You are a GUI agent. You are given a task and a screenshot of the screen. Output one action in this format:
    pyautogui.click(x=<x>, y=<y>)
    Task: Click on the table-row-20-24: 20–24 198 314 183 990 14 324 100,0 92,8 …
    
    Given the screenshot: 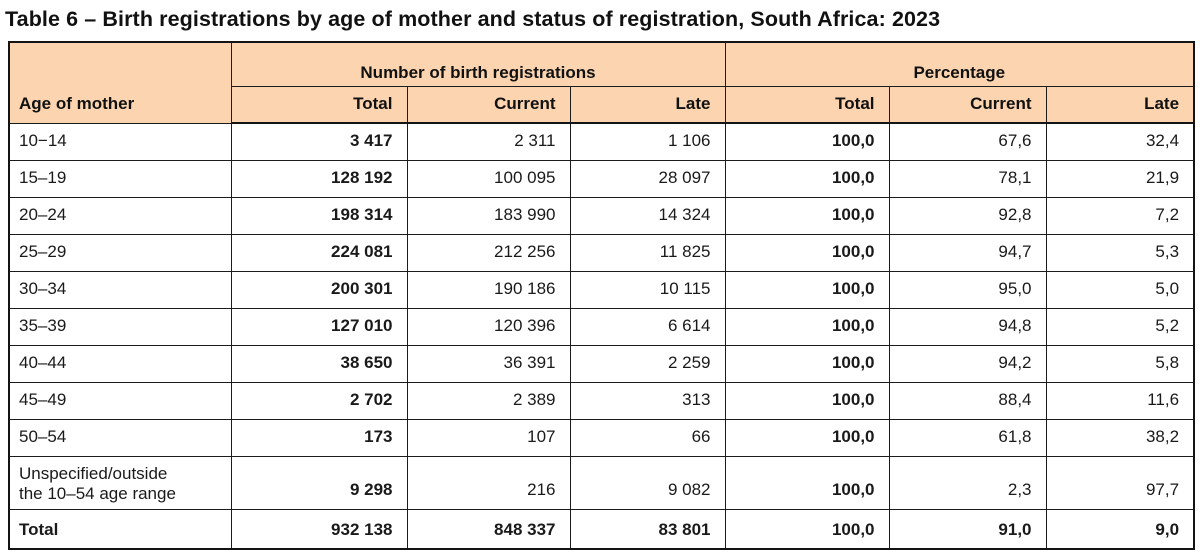 What is the action you would take?
    pyautogui.click(x=601, y=215)
    